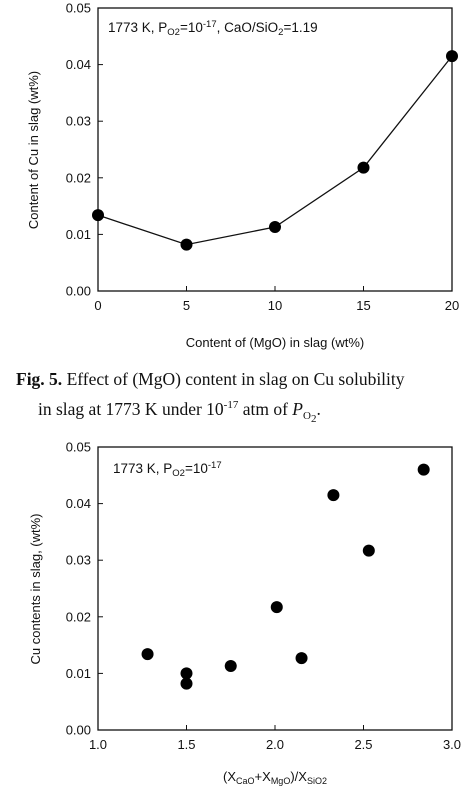 The image size is (474, 792). Describe the element at coordinates (452, 305) in the screenshot. I see `x-tick-label: 20` at that location.